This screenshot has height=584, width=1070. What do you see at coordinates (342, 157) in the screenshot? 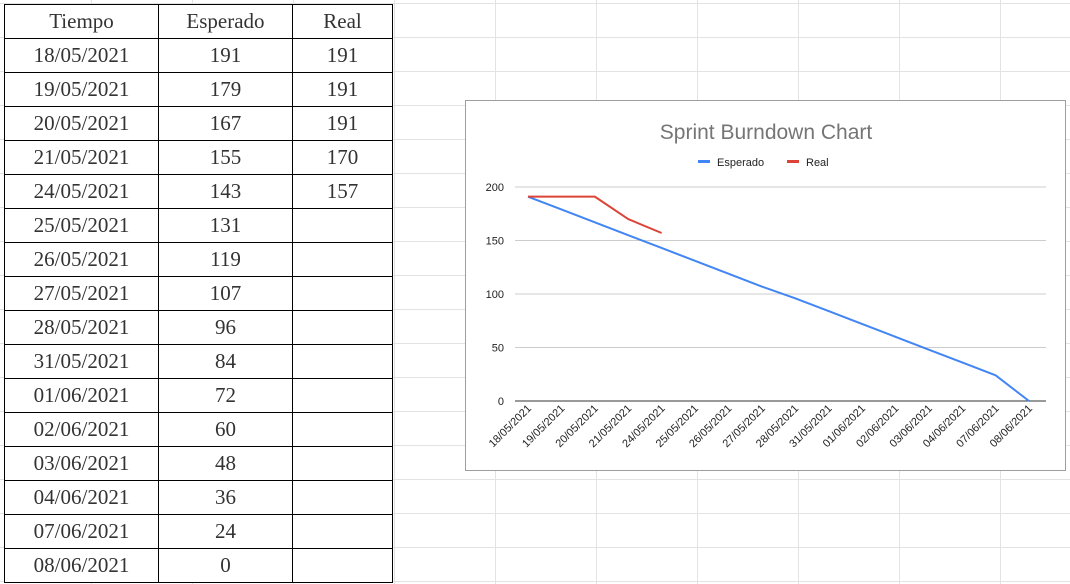
I see `table-cell: 170` at bounding box center [342, 157].